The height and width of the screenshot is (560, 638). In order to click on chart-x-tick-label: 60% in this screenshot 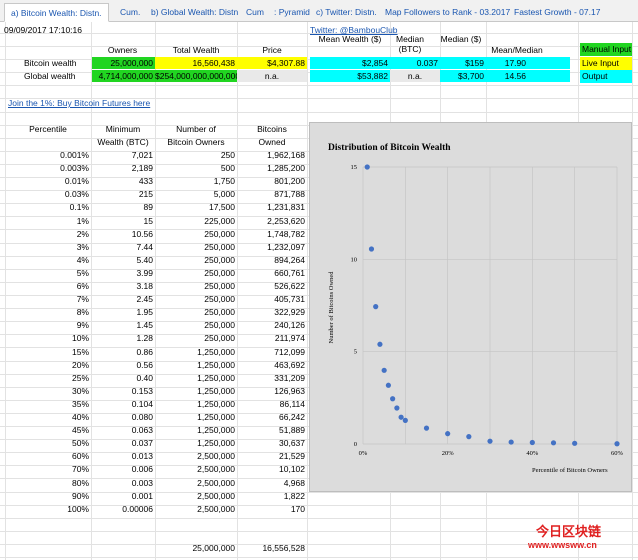, I will do `click(617, 453)`.